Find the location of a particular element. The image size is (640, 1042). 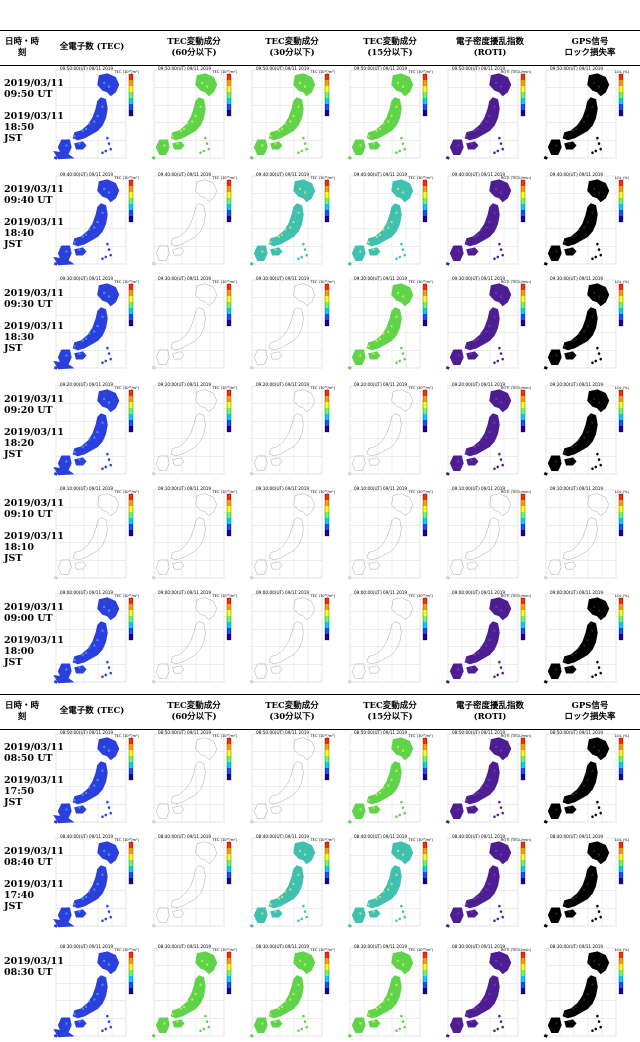

header-line: (15分以下) is located at coordinates (390, 717).